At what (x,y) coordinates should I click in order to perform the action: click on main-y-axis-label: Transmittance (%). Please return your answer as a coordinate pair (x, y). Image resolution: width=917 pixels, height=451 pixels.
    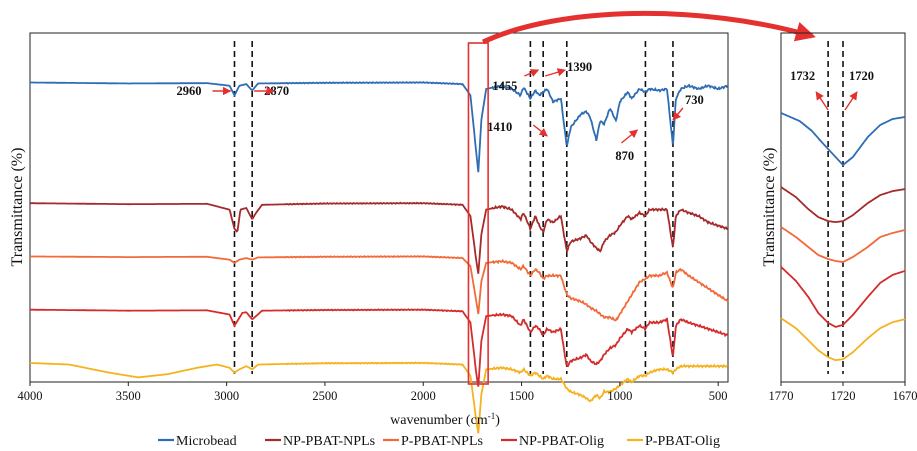
    Looking at the image, I should click on (17, 207).